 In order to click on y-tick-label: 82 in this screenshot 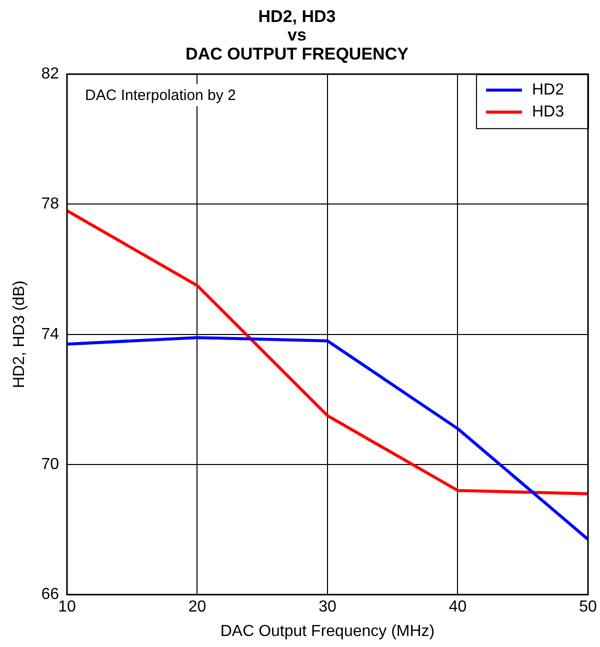, I will do `click(50, 74)`.